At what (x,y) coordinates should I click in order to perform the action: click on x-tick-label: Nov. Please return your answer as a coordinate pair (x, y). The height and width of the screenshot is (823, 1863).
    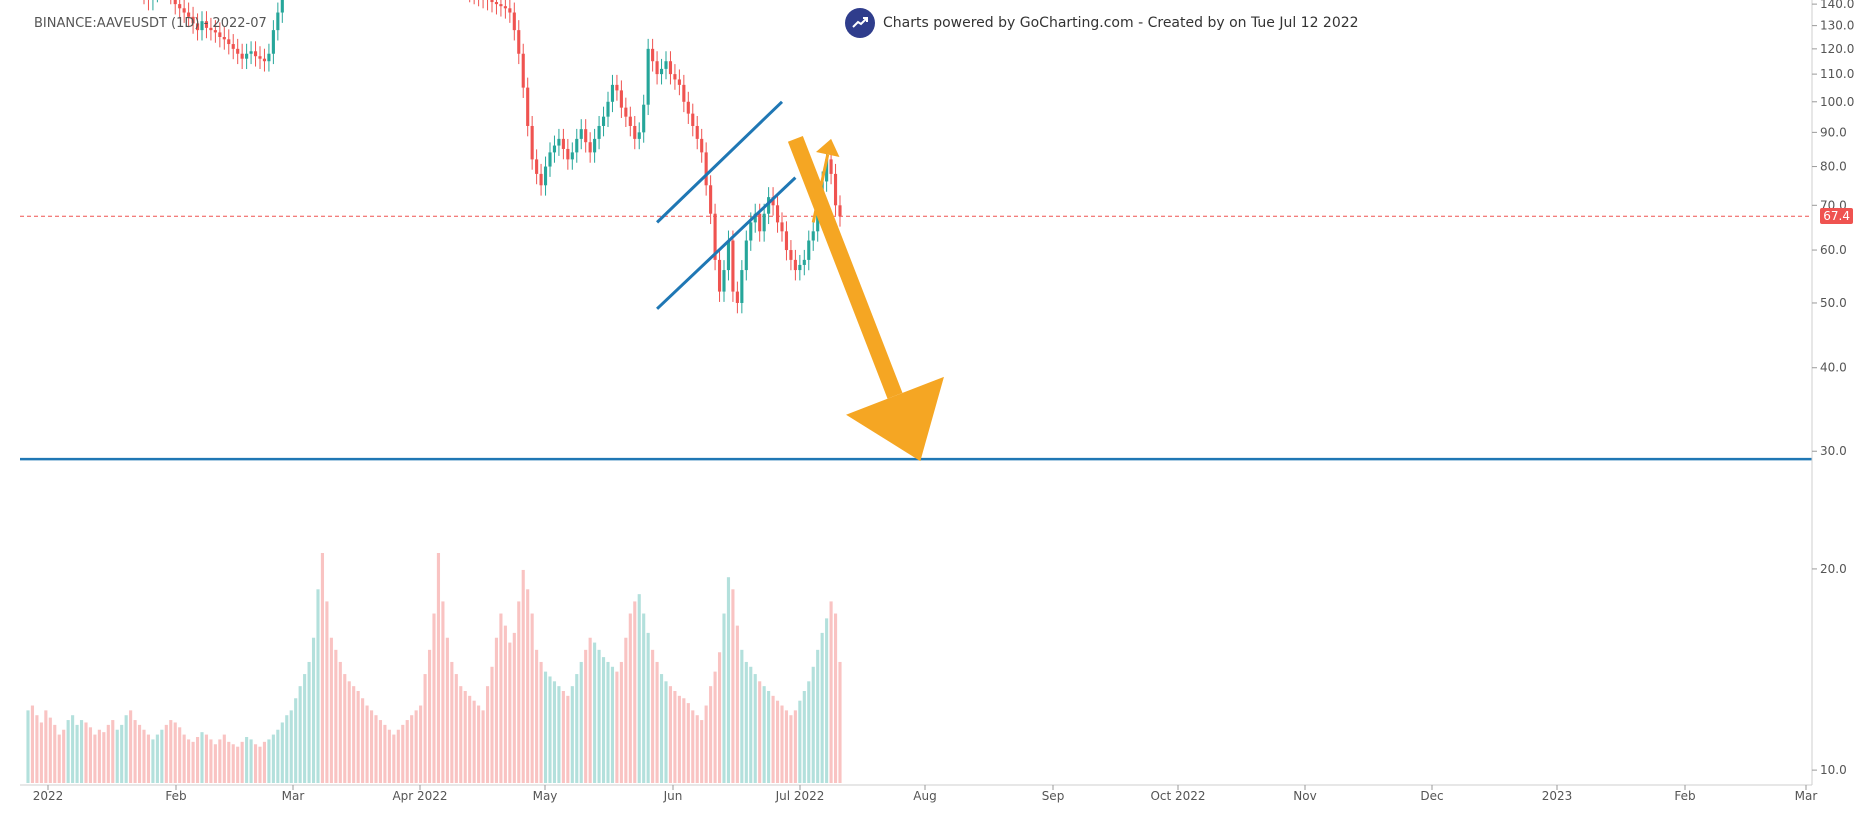
    Looking at the image, I should click on (1304, 796).